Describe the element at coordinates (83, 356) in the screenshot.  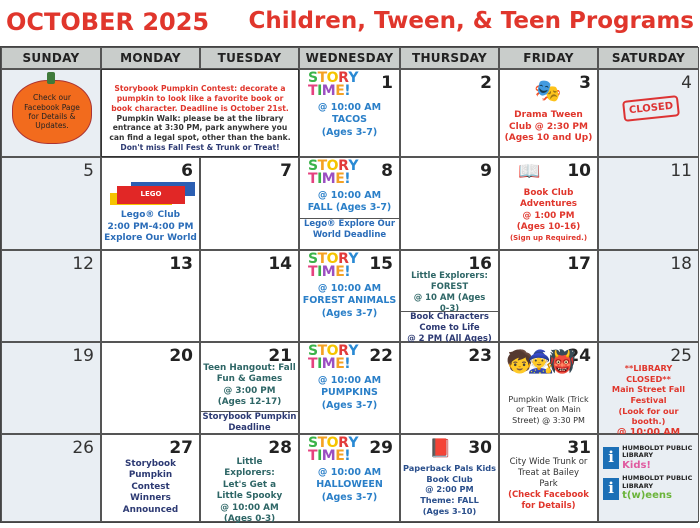
I see `day-number: 19` at that location.